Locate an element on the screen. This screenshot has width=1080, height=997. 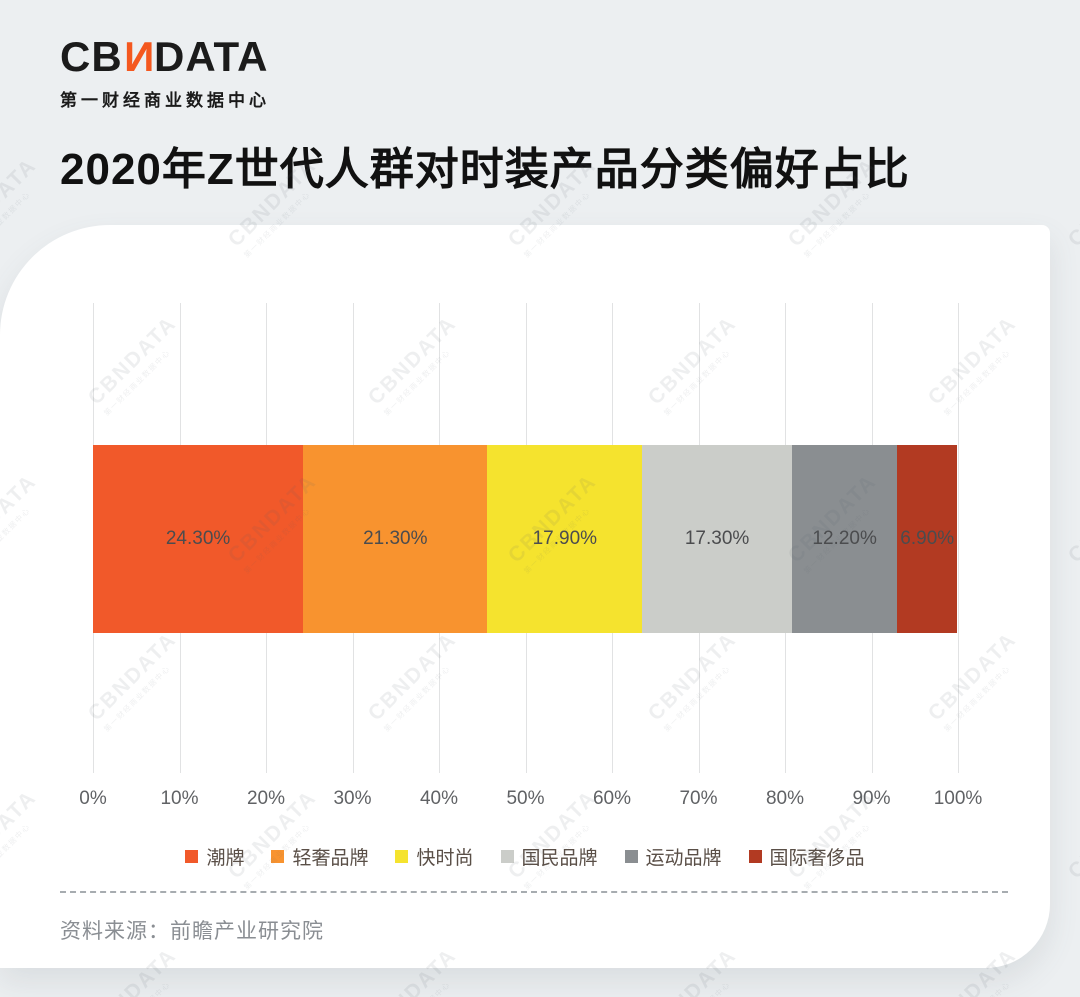
logo-text-cb: CB is located at coordinates (91, 56).